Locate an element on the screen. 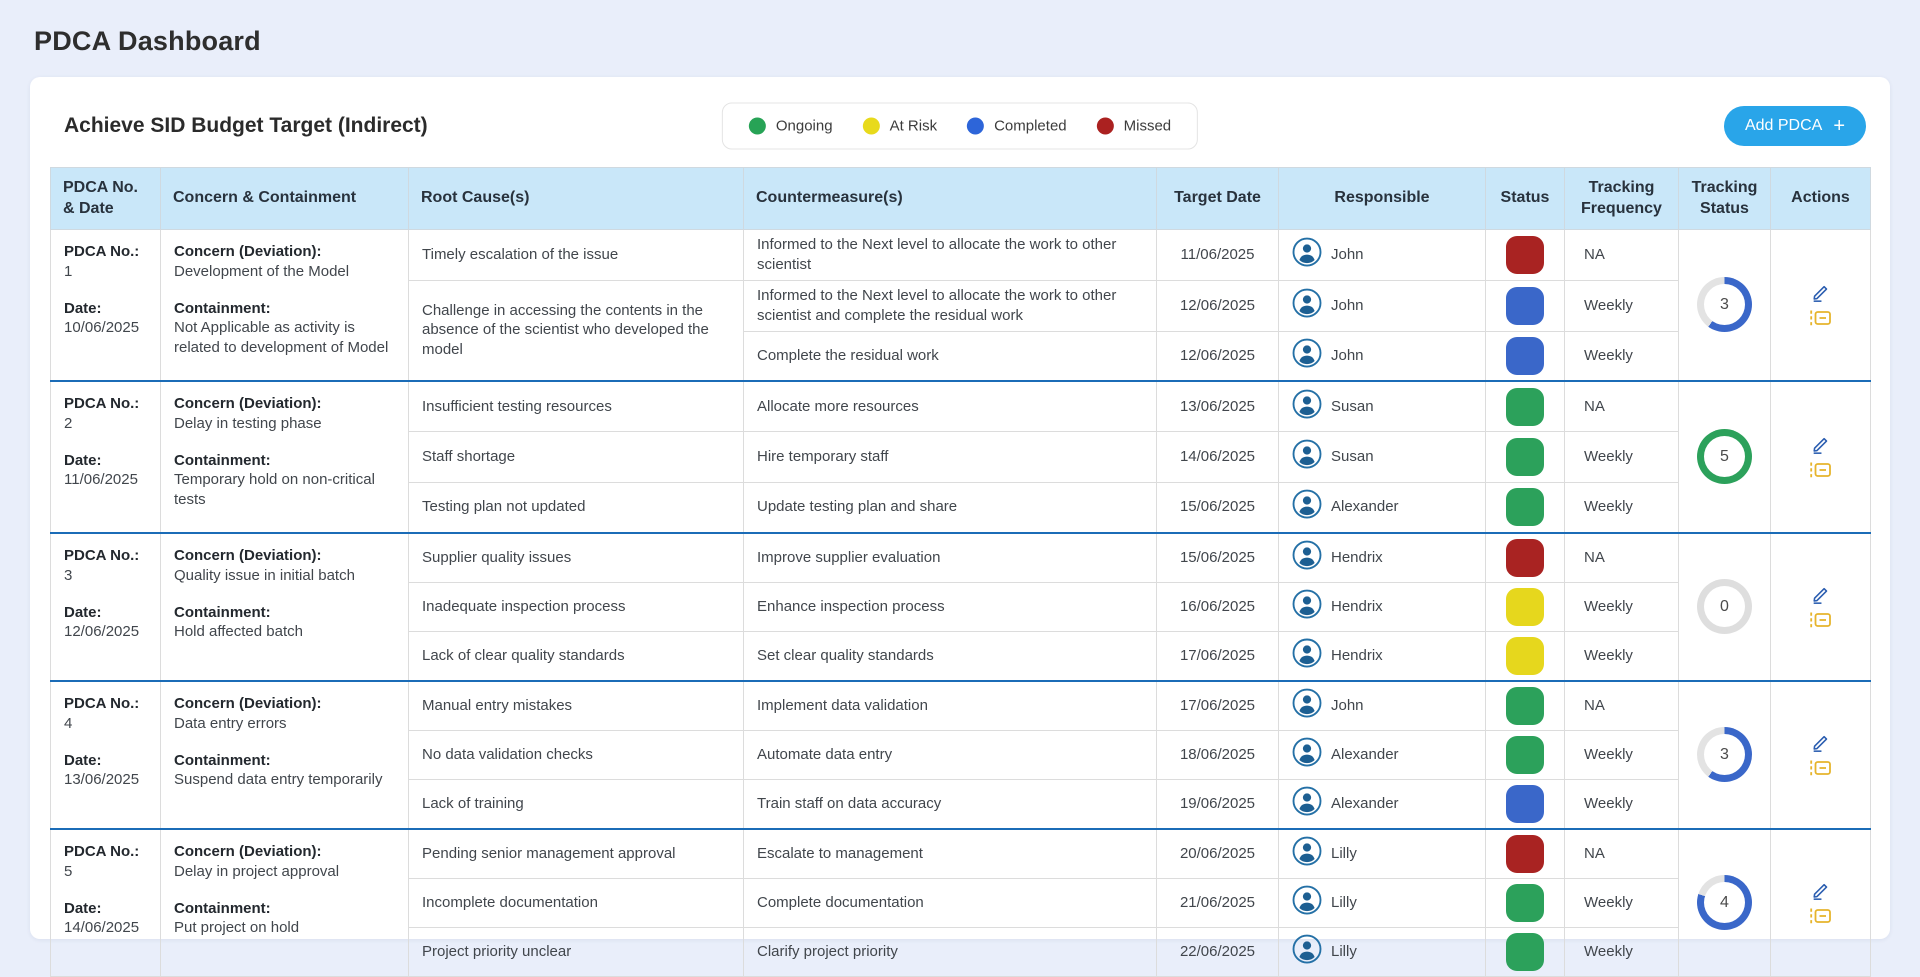 This screenshot has width=1920, height=977. tracking-status-cell: 0 is located at coordinates (1724, 607).